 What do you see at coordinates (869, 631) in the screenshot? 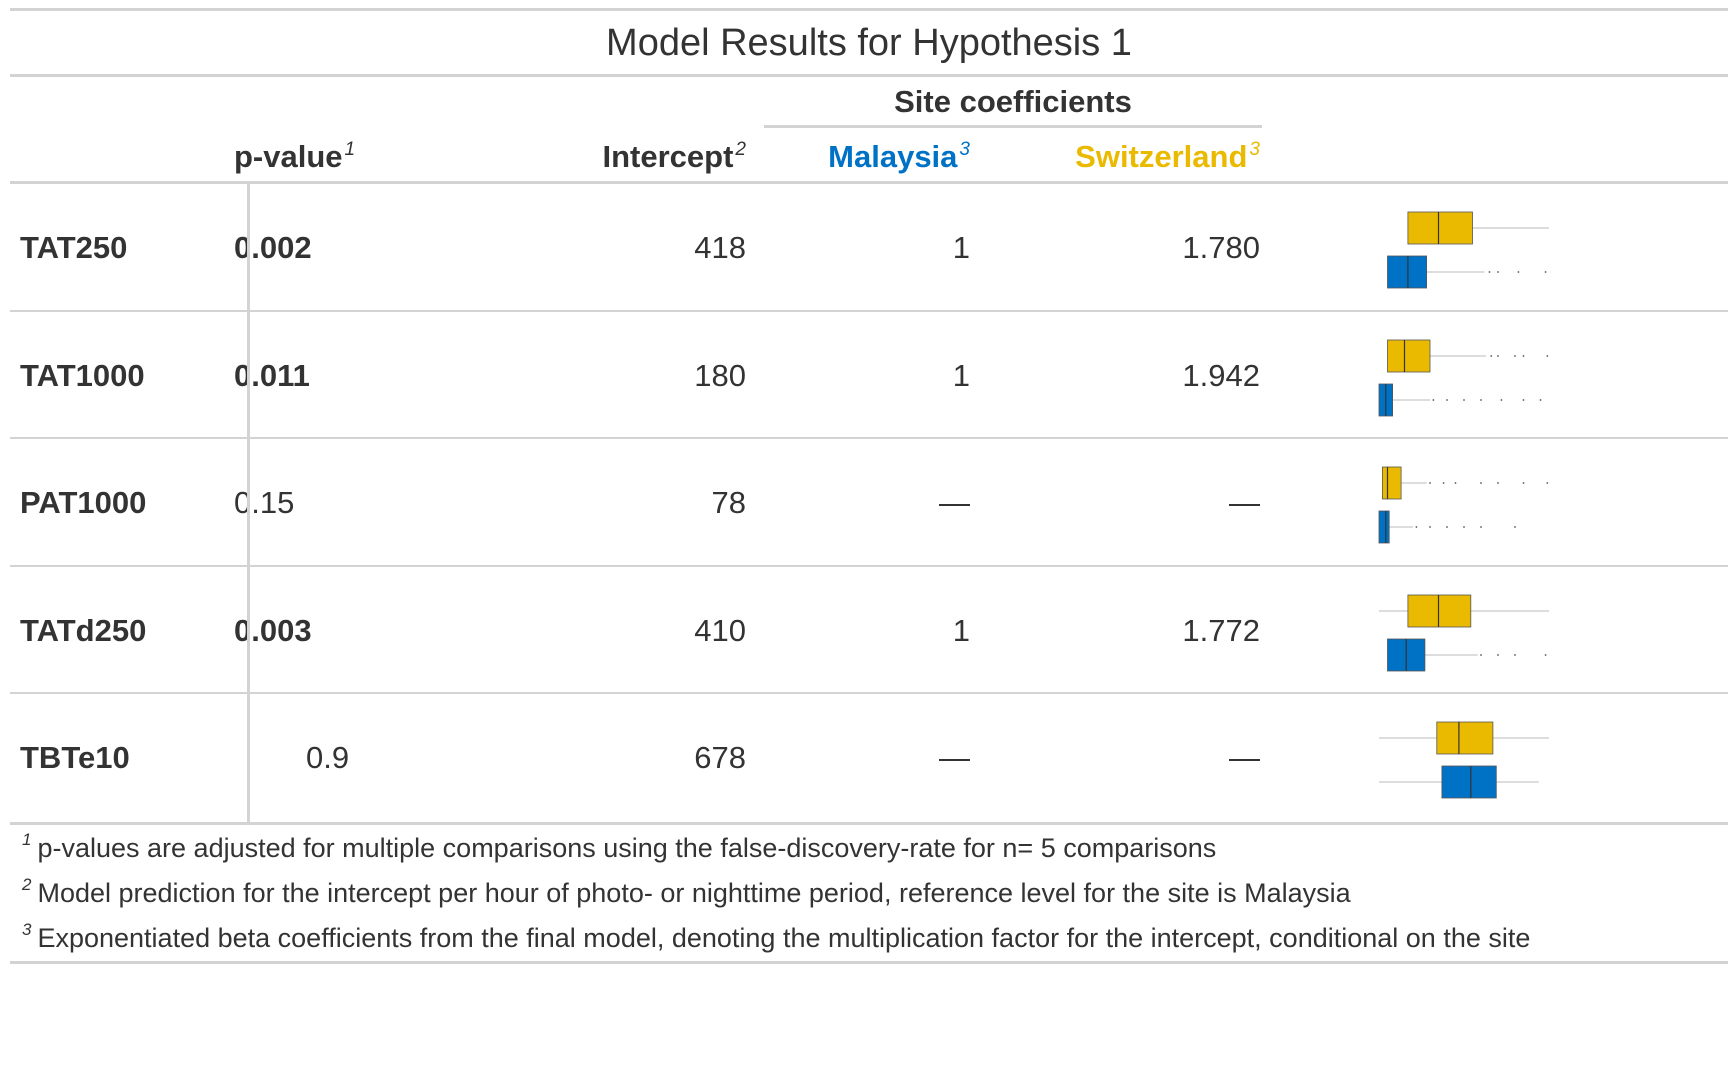
I see `table-row: TATd250 0.003 410 1 1.772` at bounding box center [869, 631].